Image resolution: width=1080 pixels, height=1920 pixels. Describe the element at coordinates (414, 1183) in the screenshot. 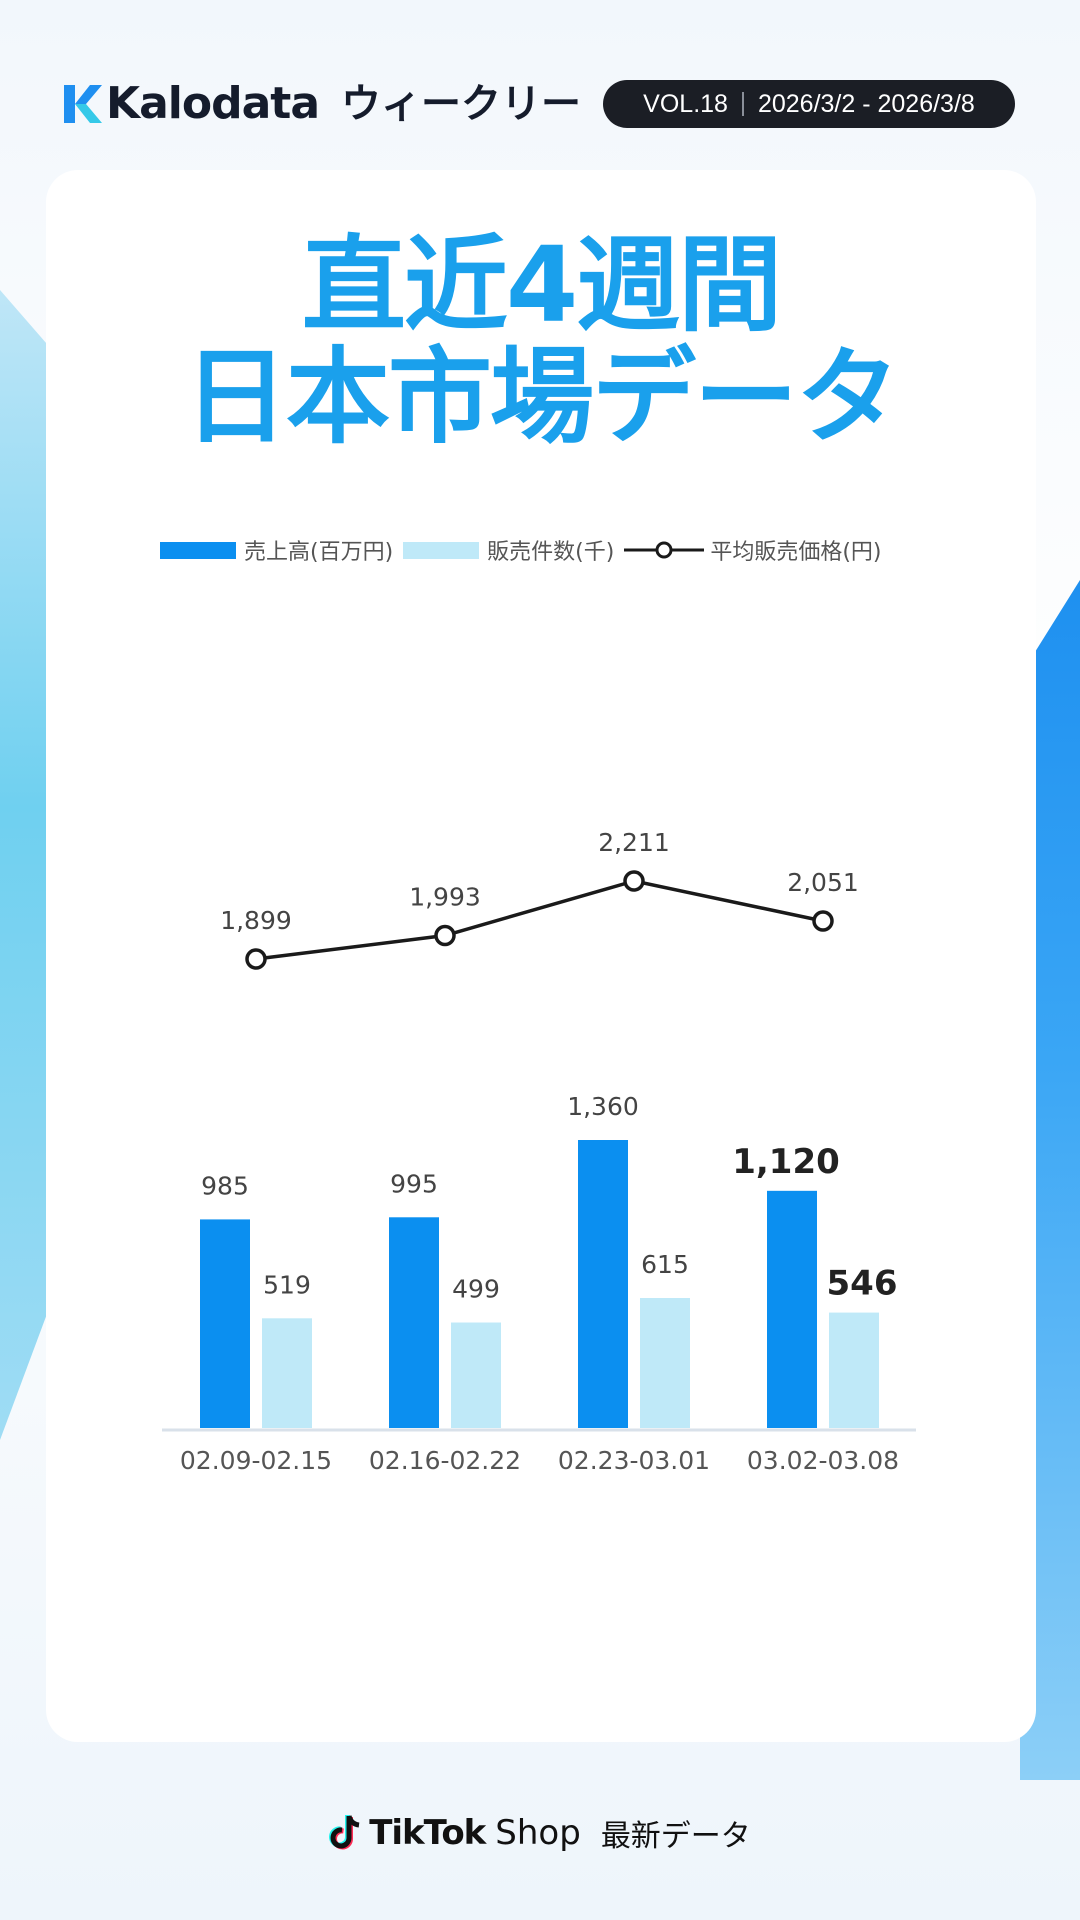

I see `data-label-sales-2: 995` at that location.